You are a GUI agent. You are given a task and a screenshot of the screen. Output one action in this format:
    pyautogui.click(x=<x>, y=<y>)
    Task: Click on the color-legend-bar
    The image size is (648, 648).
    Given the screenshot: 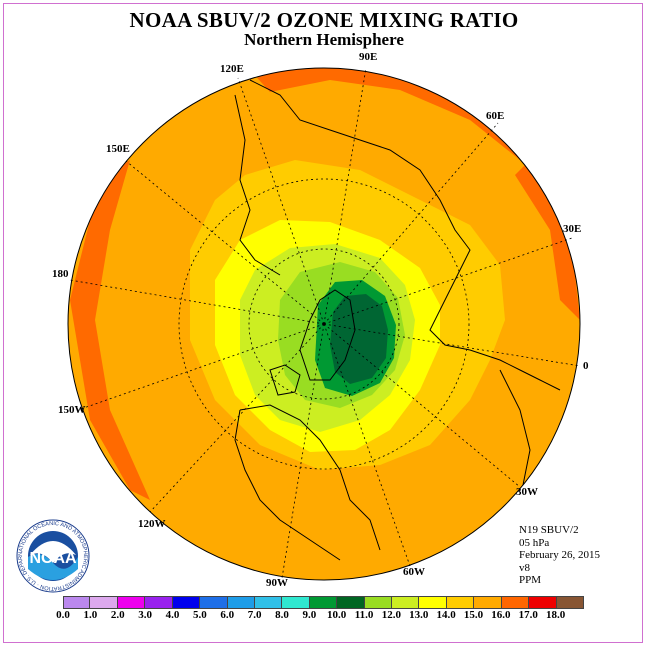 What is the action you would take?
    pyautogui.click(x=323, y=602)
    